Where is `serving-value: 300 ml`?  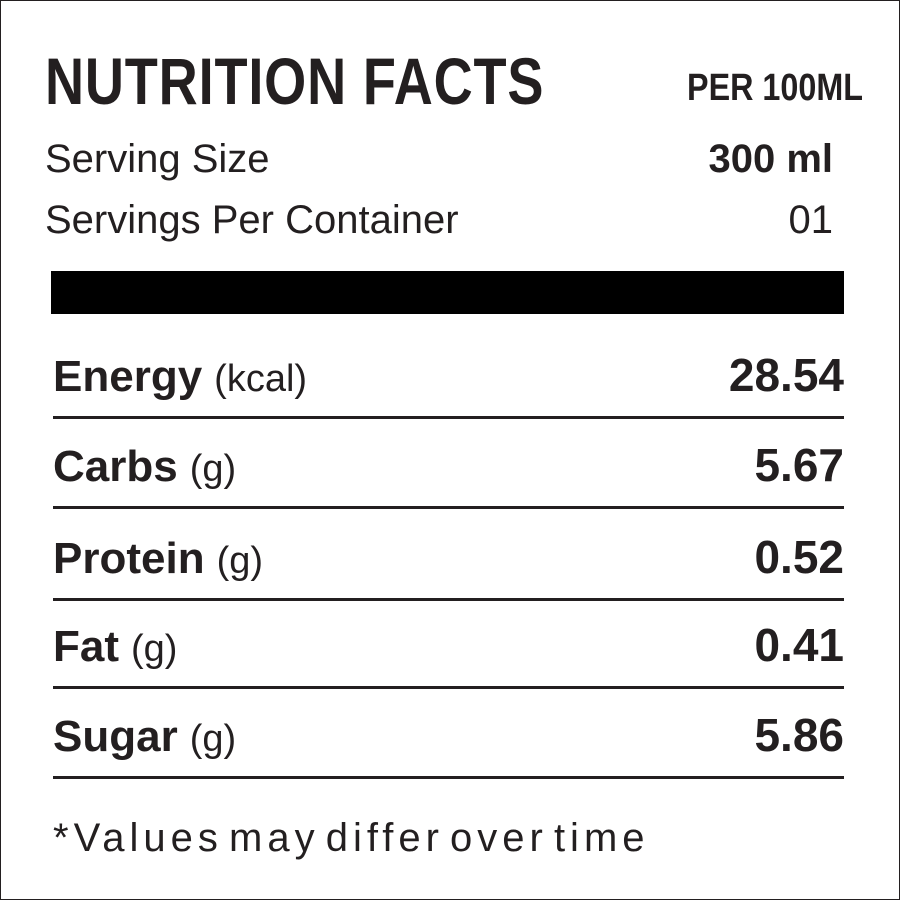 serving-value: 300 ml is located at coordinates (770, 158).